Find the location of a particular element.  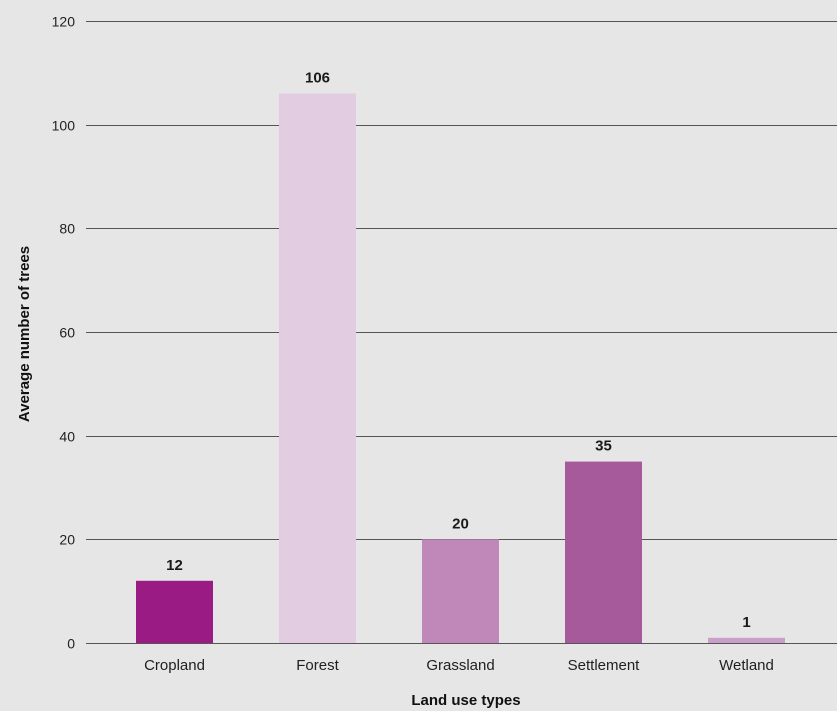

x-tick-label-grassland: Grassland is located at coordinates (460, 665).